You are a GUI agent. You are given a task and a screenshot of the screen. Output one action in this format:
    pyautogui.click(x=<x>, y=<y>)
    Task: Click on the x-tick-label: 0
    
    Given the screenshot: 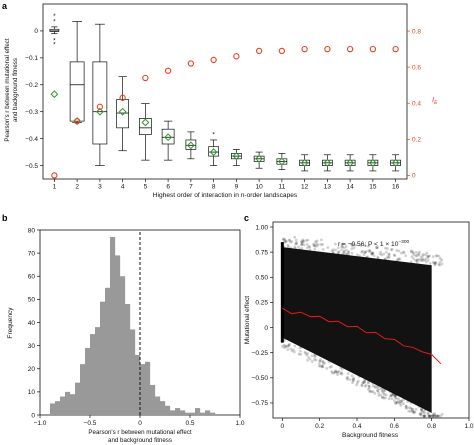 What is the action you would take?
    pyautogui.click(x=283, y=426)
    